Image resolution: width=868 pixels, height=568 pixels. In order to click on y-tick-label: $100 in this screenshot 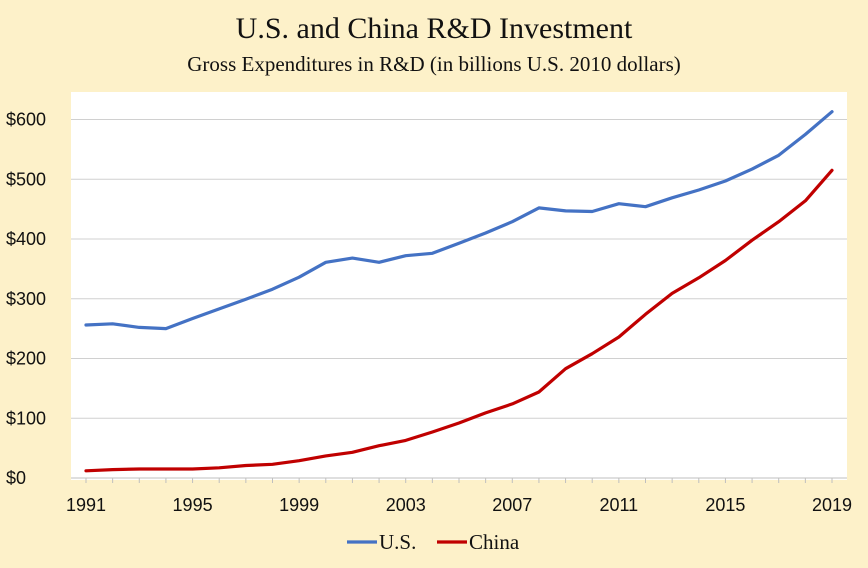, I will do `click(26, 418)`.